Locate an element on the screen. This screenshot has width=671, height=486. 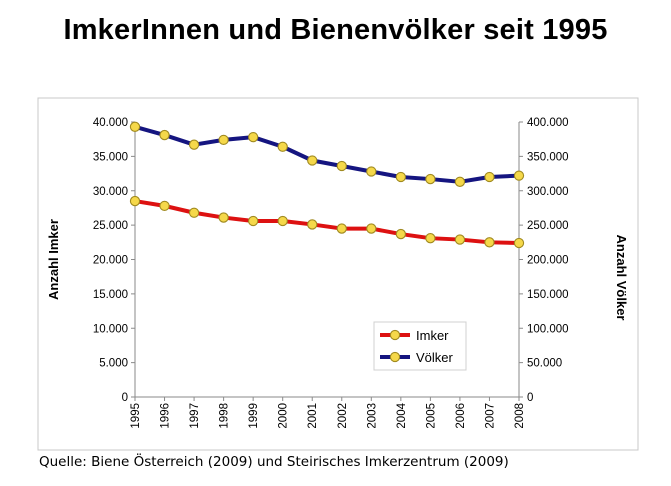
right-y-tick-label: 400.000 is located at coordinates (548, 123).